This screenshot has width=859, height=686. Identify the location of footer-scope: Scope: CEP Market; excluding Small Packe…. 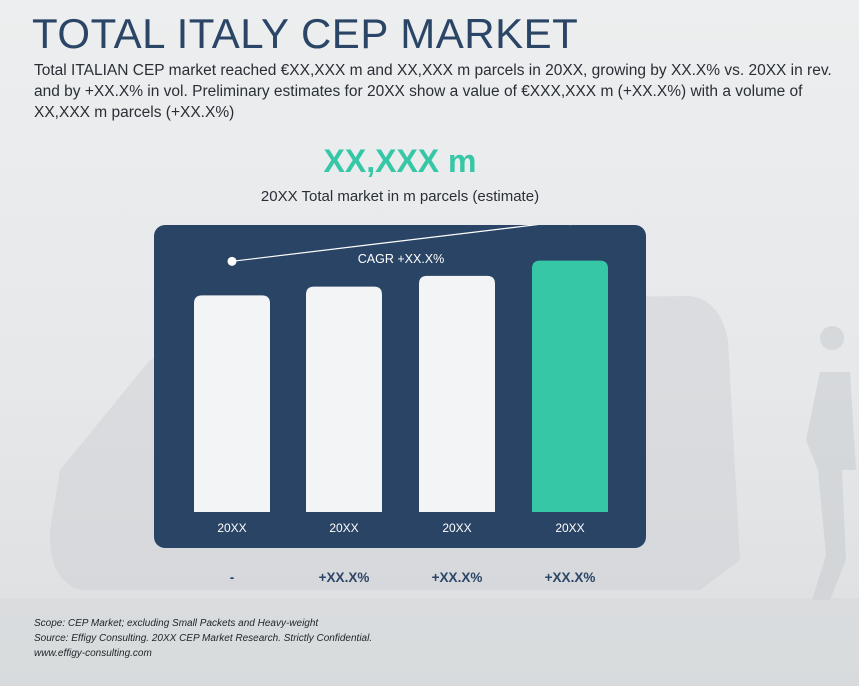
(176, 623).